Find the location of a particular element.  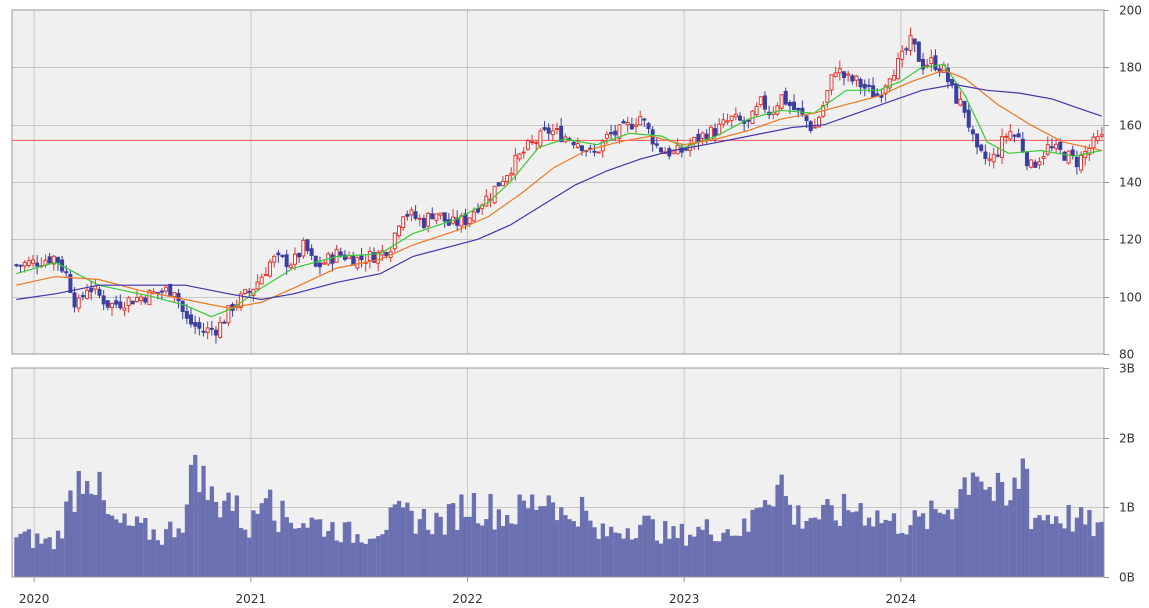

price-tick-label: 100 is located at coordinates (1130, 298).